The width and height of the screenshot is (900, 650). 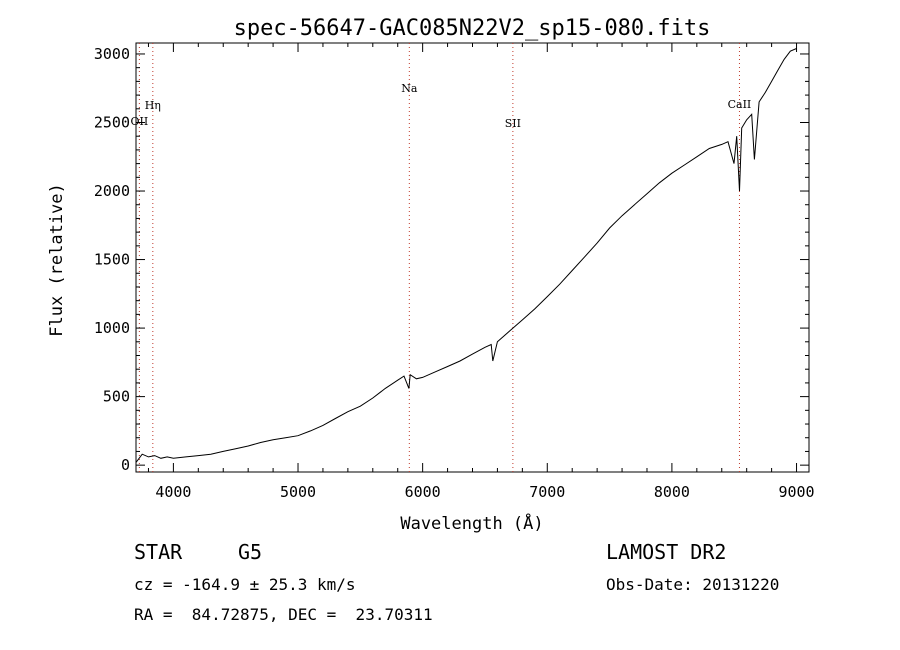 What do you see at coordinates (173, 492) in the screenshot?
I see `x-tick-label: 4000` at bounding box center [173, 492].